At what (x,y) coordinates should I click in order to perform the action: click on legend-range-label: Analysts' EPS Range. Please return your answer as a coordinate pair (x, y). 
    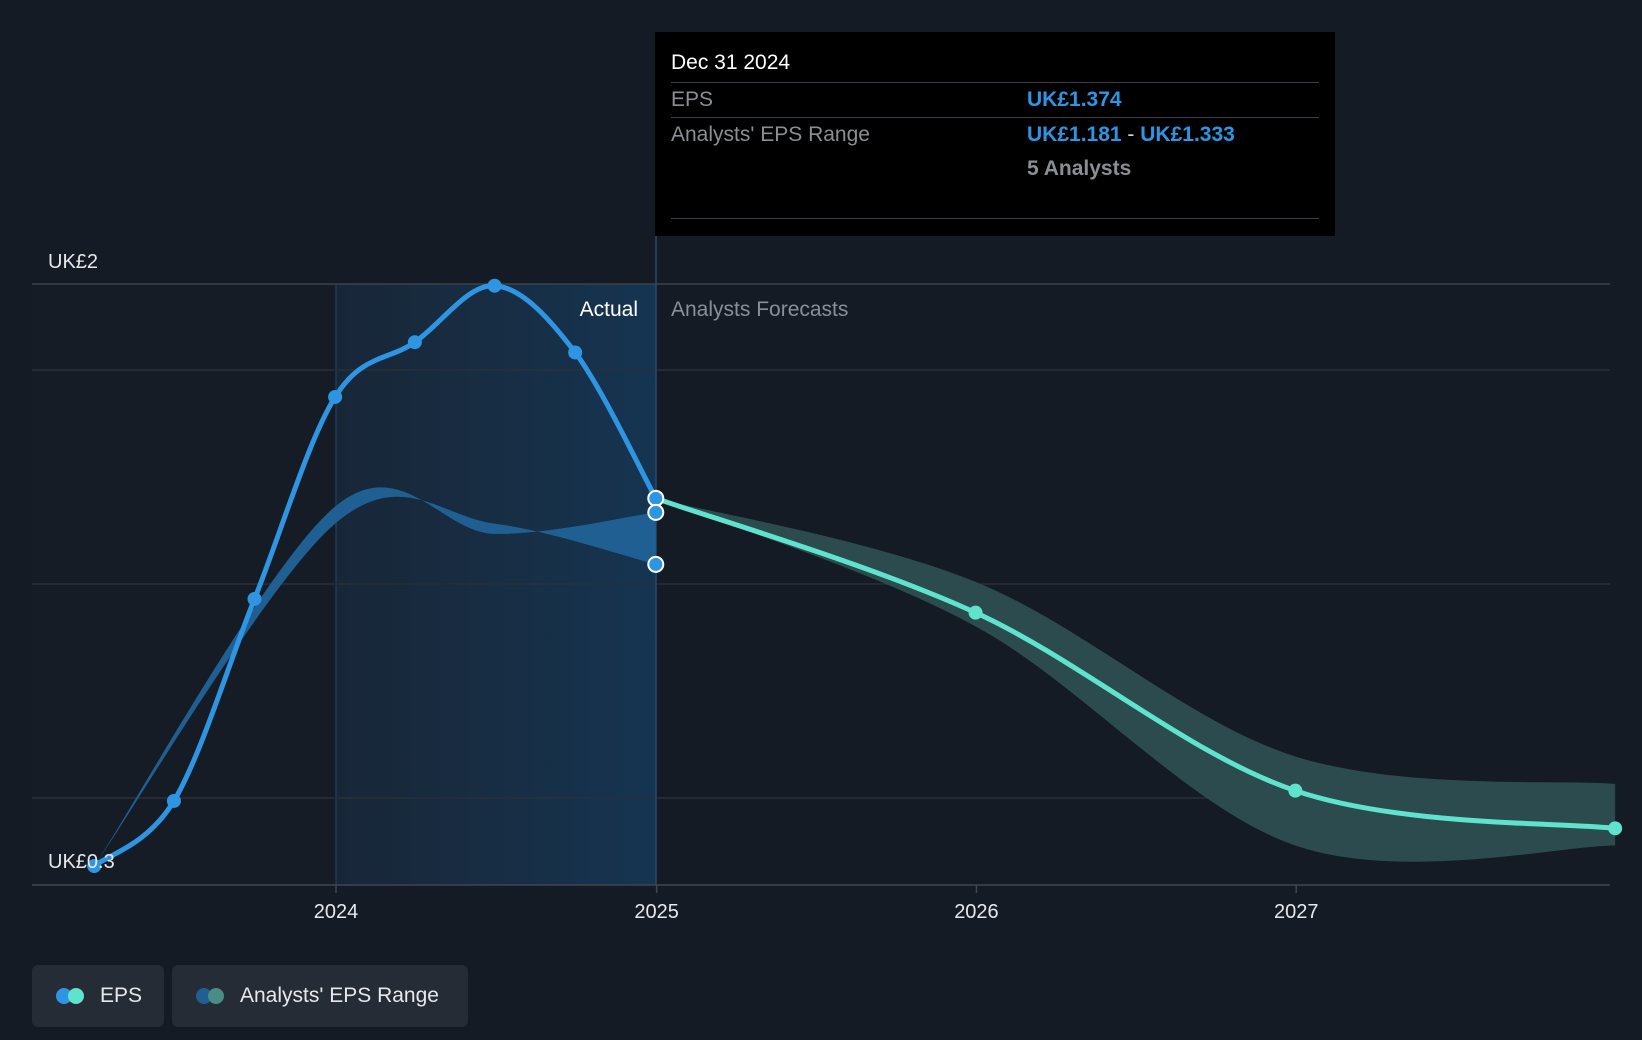
    Looking at the image, I should click on (339, 995).